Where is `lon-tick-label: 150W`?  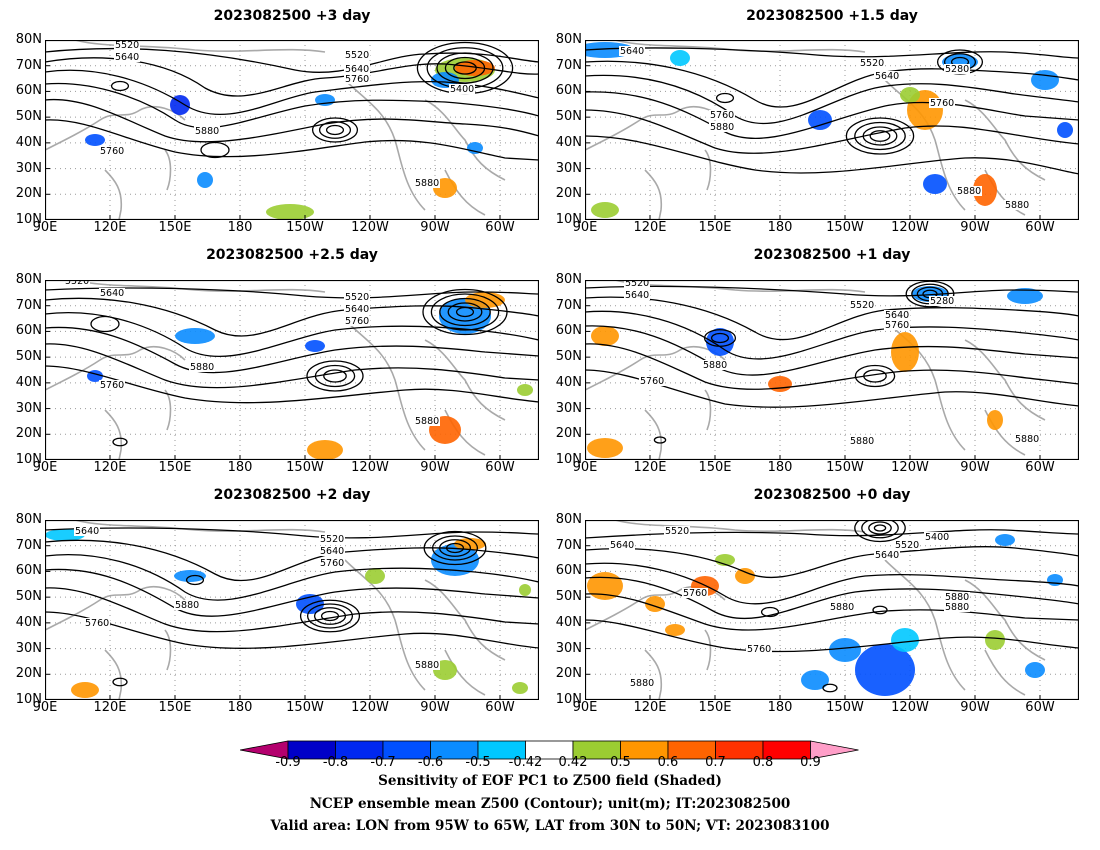
lon-tick-label: 150W is located at coordinates (845, 707).